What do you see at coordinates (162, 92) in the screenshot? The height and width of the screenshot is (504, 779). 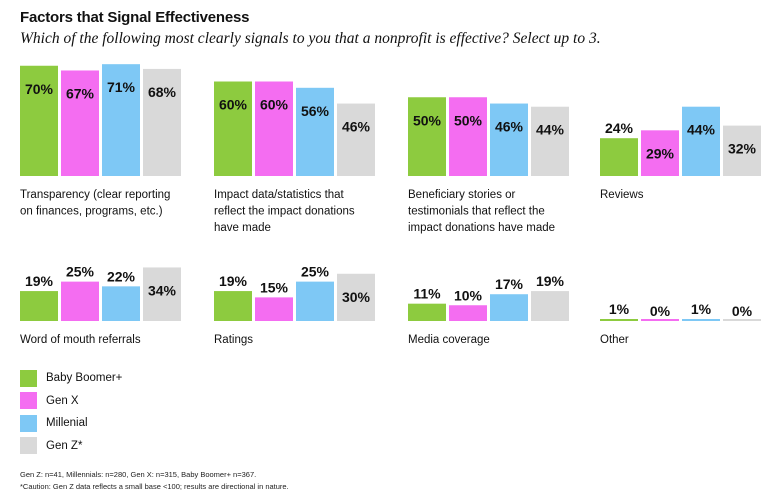 I see `data-label: 68%` at bounding box center [162, 92].